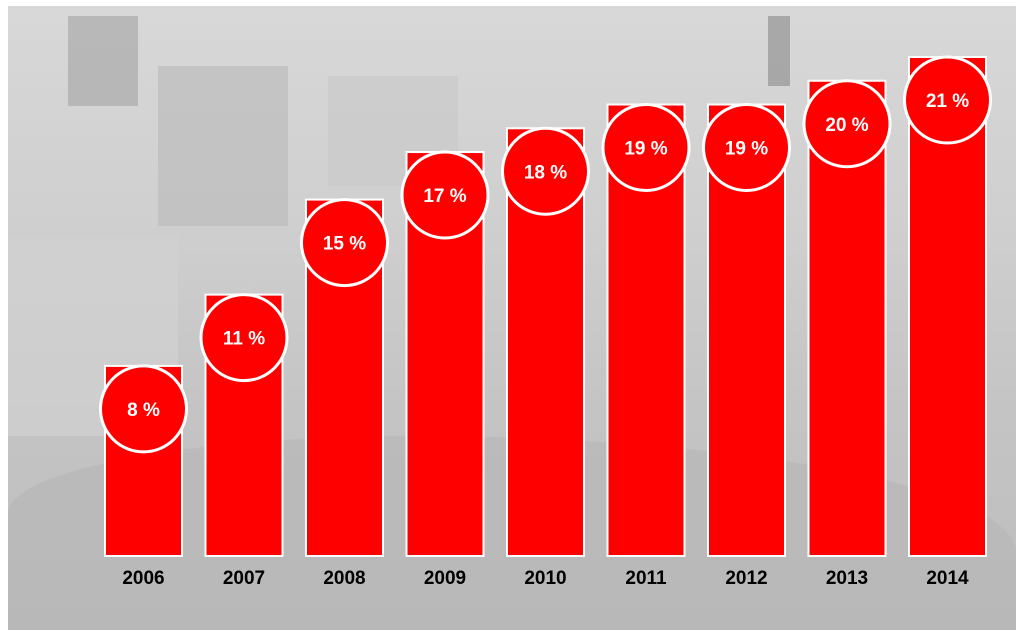 This screenshot has height=640, width=1024. I want to click on x-tick-label-2011: 2011, so click(646, 578).